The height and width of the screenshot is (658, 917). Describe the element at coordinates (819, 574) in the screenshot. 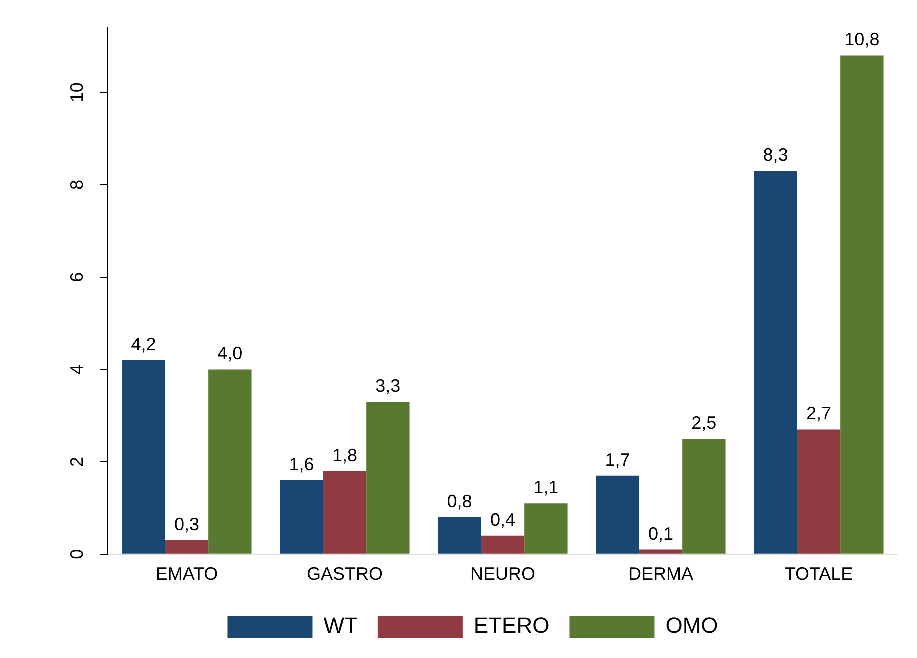

I see `x-tick-label: TOTALE` at that location.